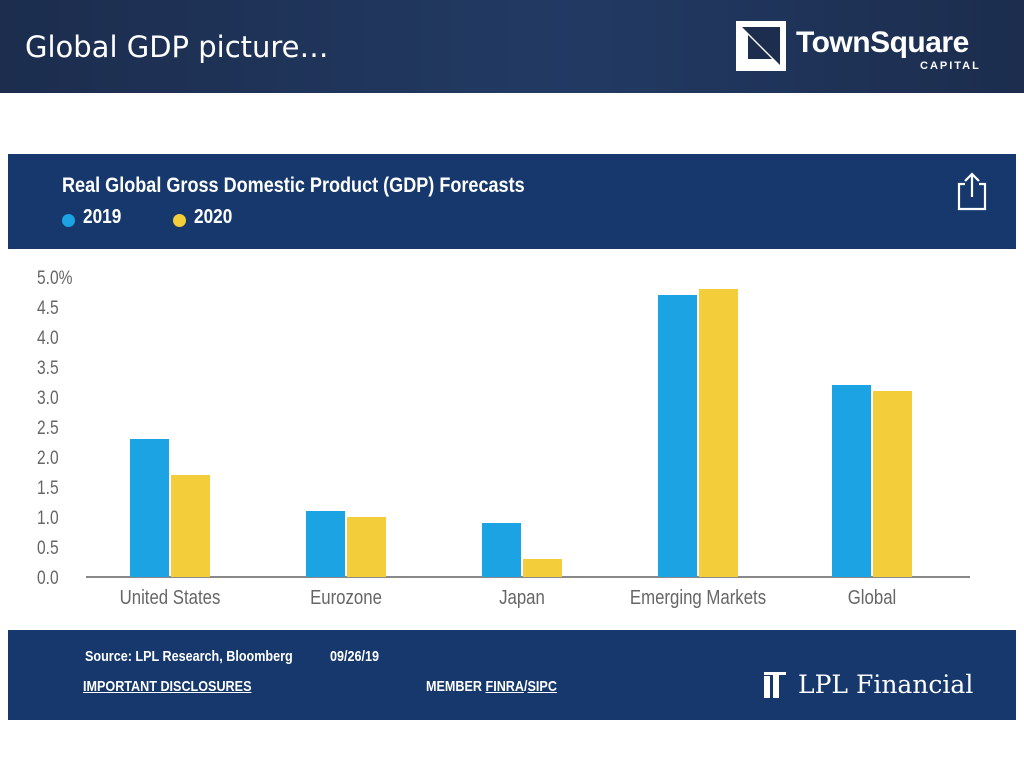 This screenshot has height=768, width=1024. I want to click on slide-header: Global GDP picture… TownSquare CAPITAL, so click(512, 46).